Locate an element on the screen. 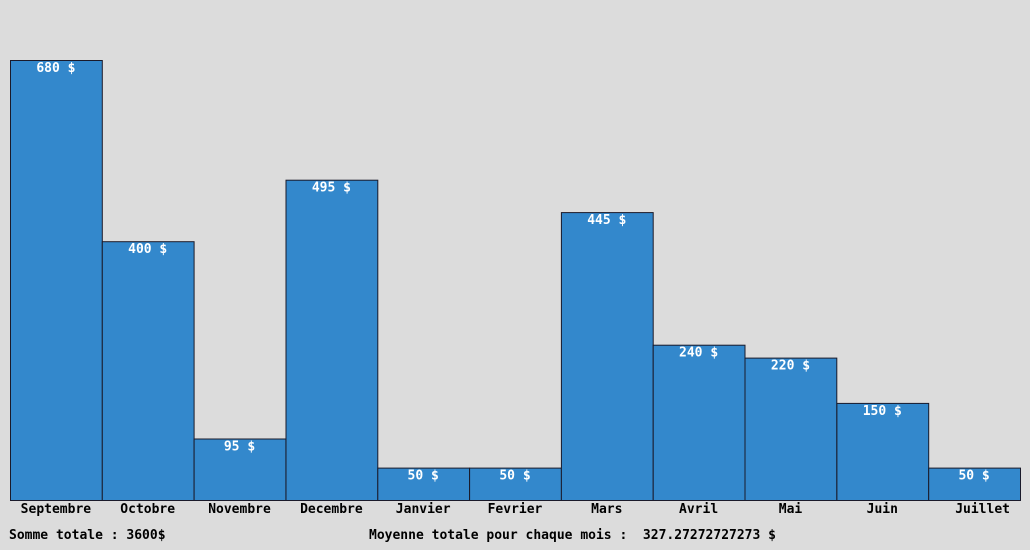  category-label: Mars is located at coordinates (606, 509).